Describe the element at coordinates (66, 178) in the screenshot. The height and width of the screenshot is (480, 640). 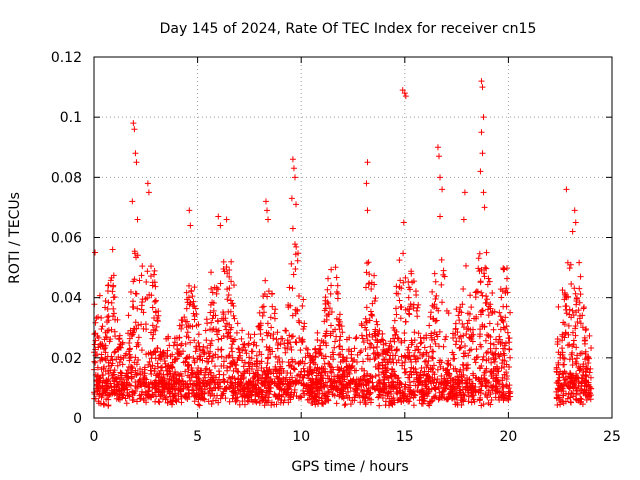
I see `y-tick-label: 0.08` at that location.